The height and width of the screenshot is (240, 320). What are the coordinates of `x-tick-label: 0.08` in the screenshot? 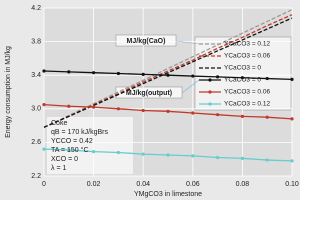 It's located at (243, 184).